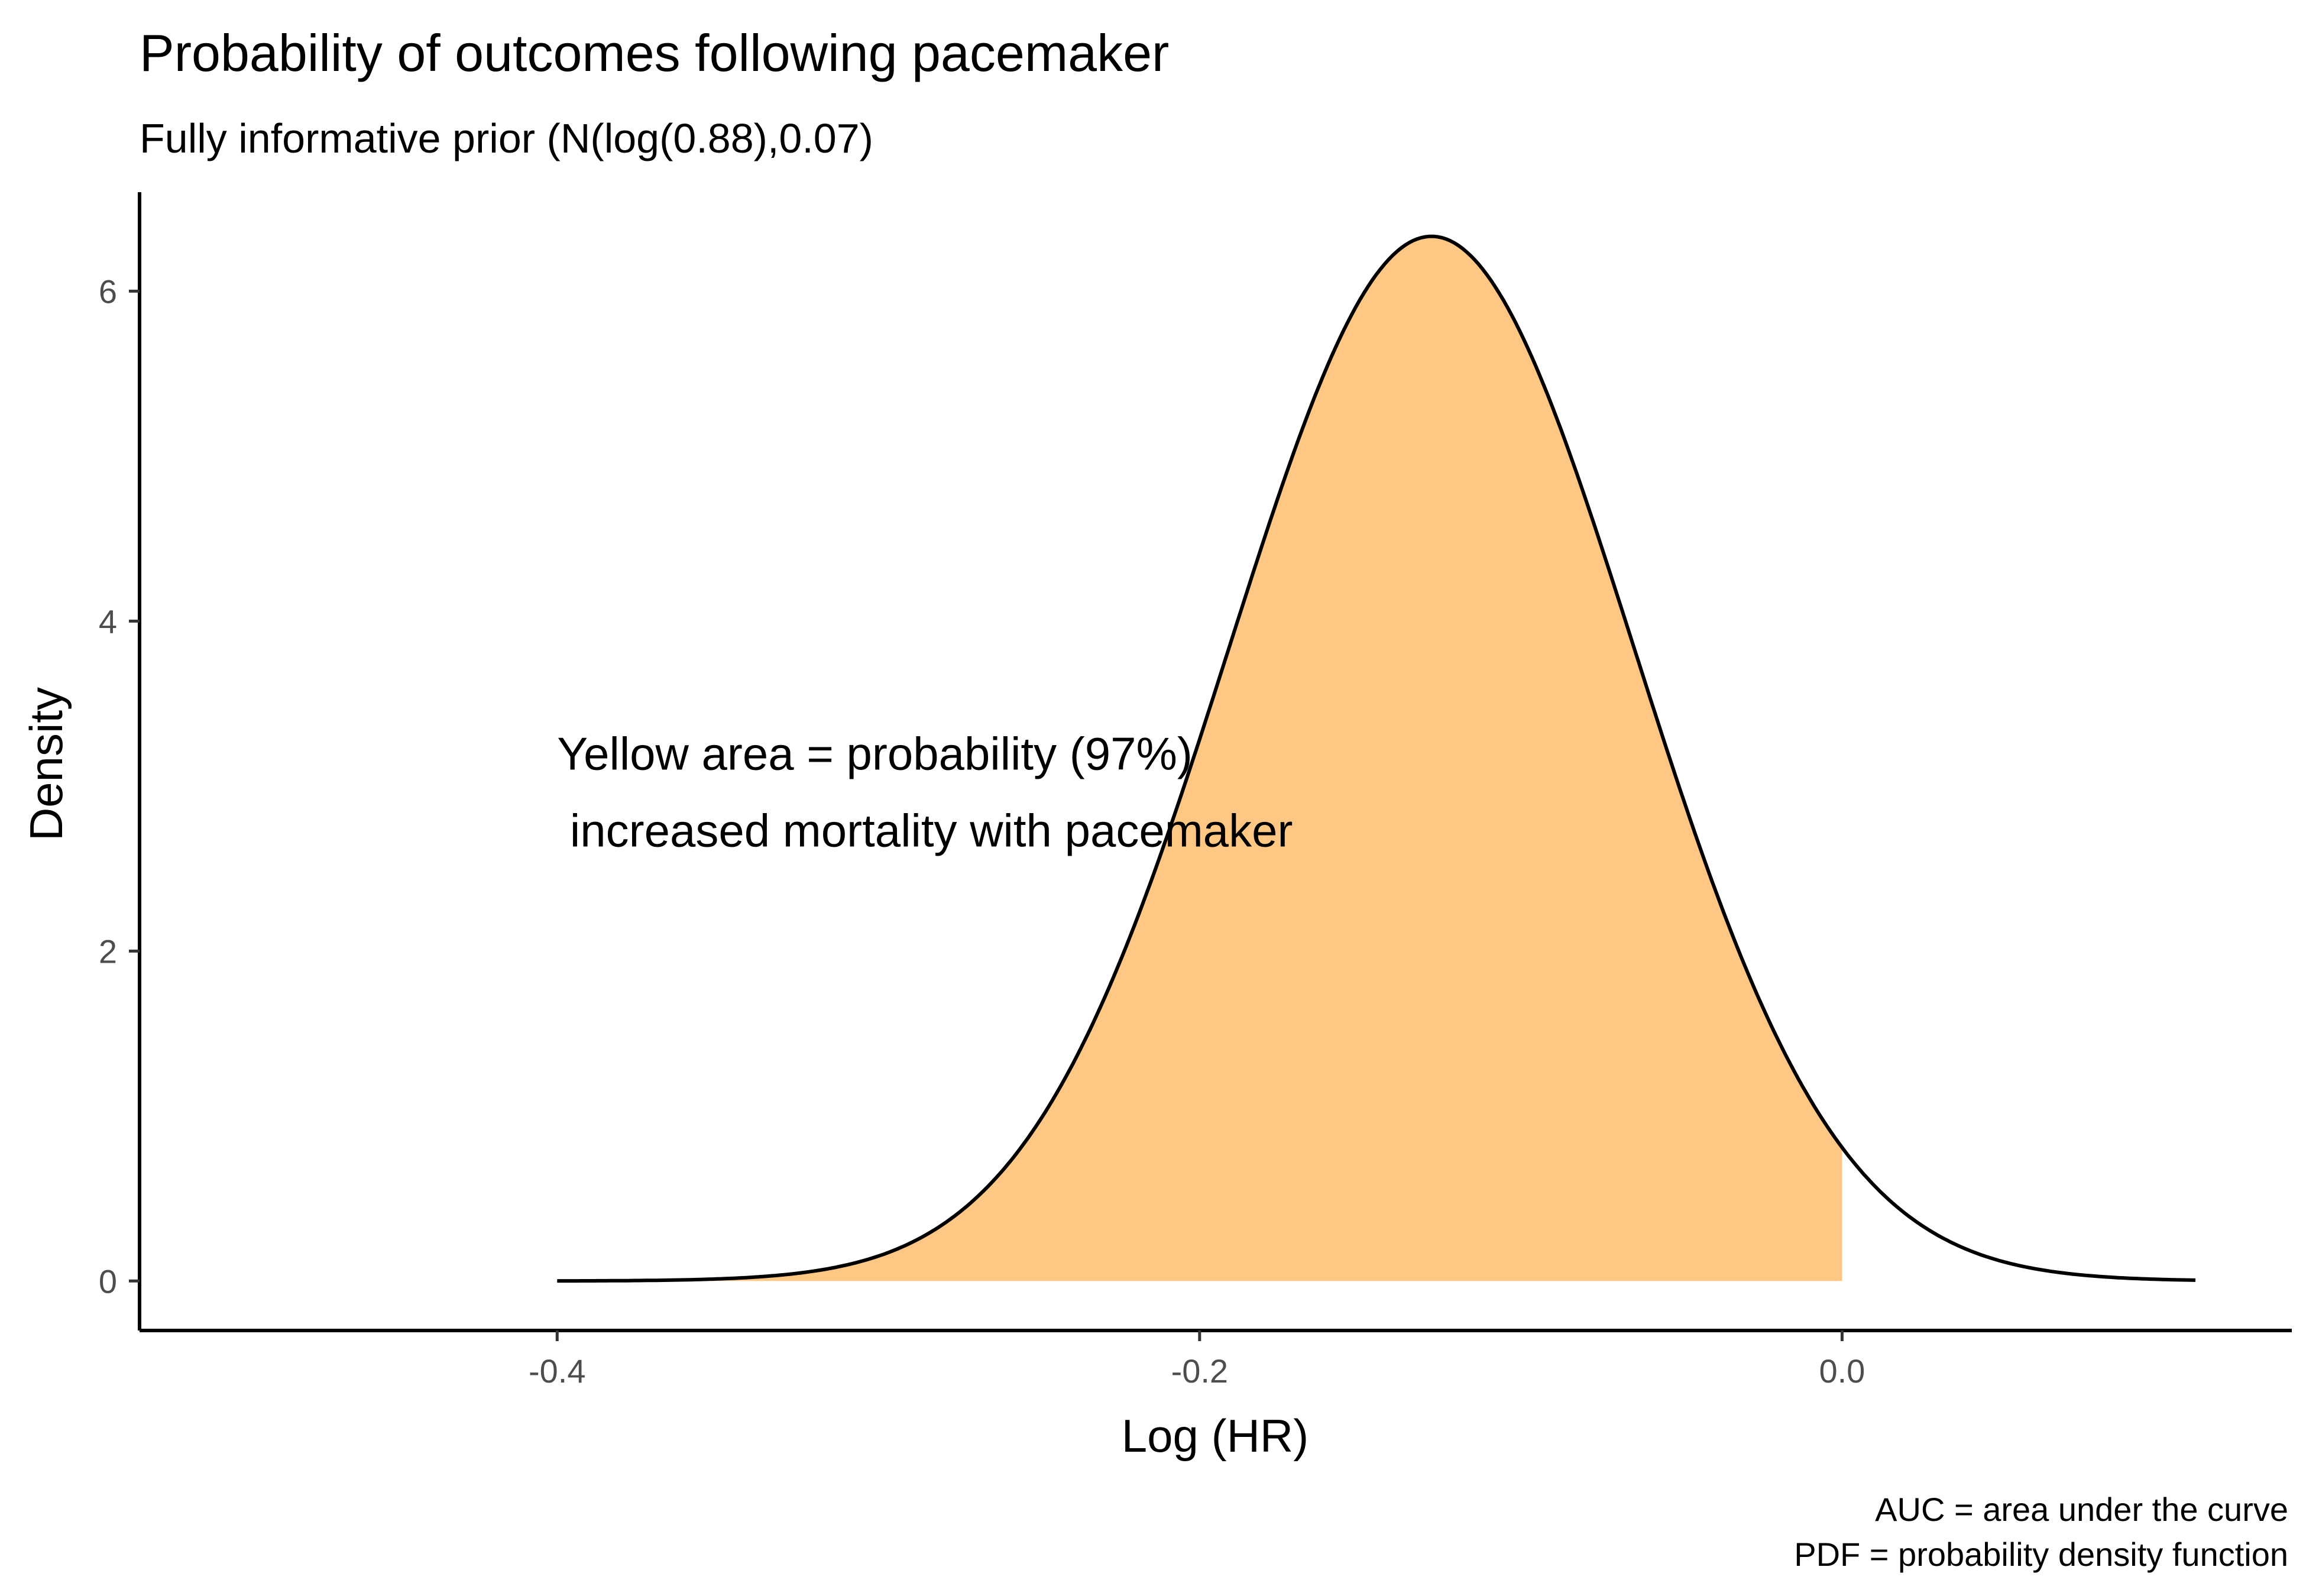  What do you see at coordinates (108, 291) in the screenshot?
I see `y-tick-label: 6` at bounding box center [108, 291].